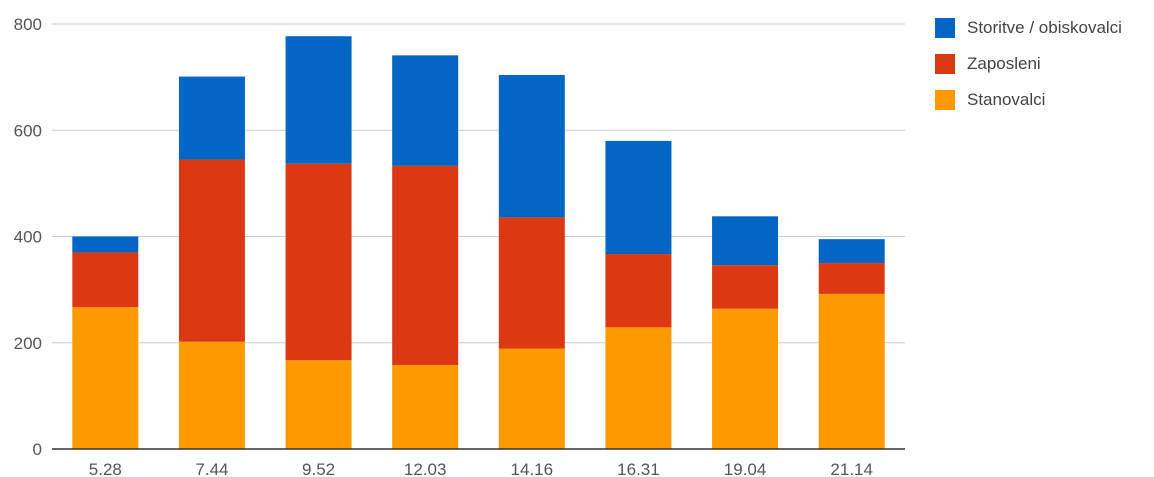  Describe the element at coordinates (318, 468) in the screenshot. I see `x-tick-label: 9.52` at that location.